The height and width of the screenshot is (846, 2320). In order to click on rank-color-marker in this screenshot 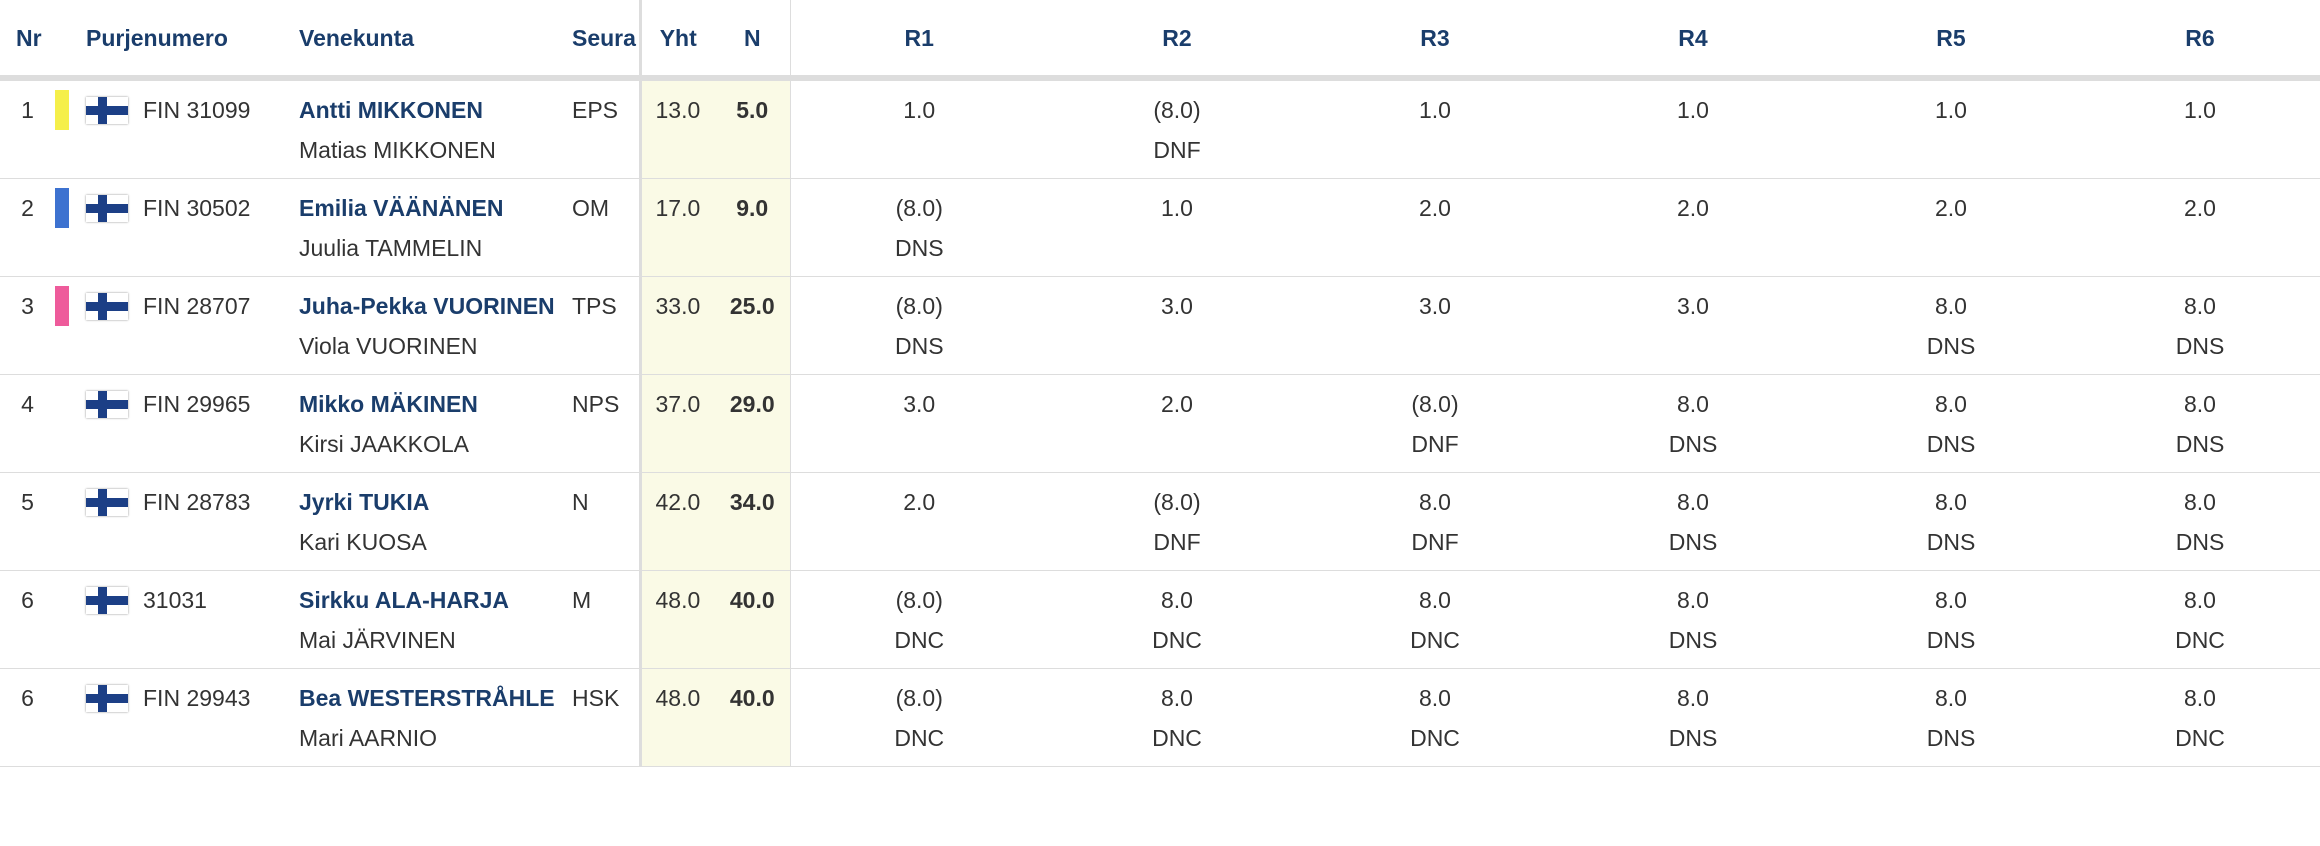, I will do `click(62, 208)`.